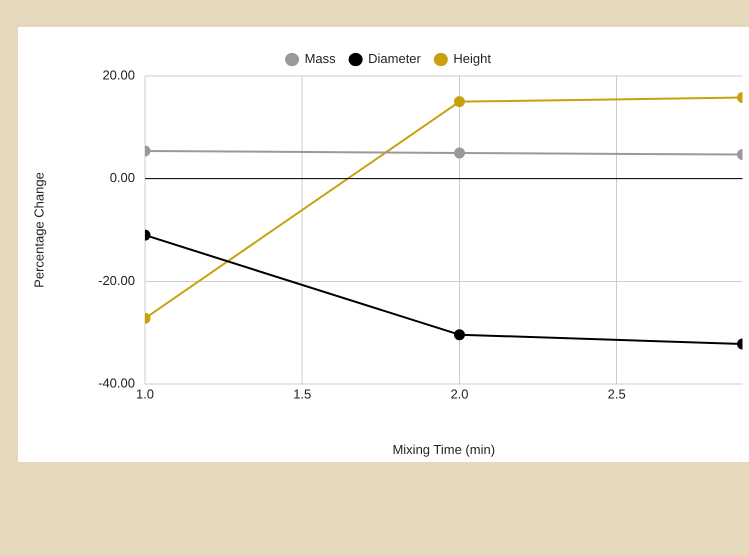  I want to click on legend-label: Mass, so click(320, 58).